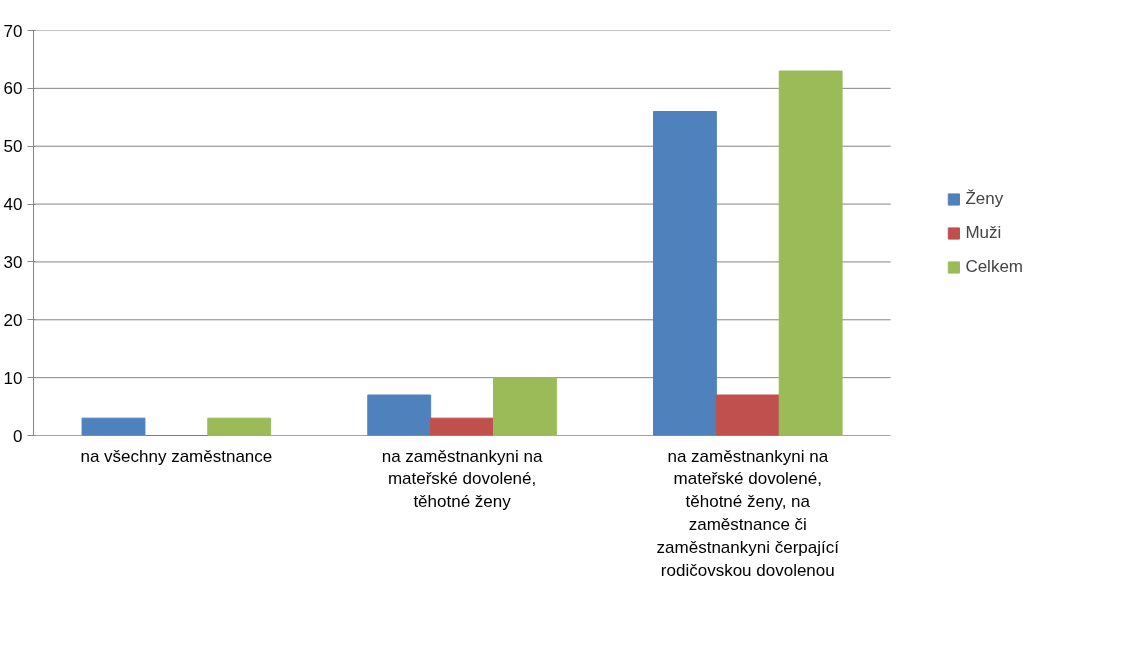 The image size is (1133, 668). Describe the element at coordinates (13, 31) in the screenshot. I see `y-tick-label: 70` at that location.